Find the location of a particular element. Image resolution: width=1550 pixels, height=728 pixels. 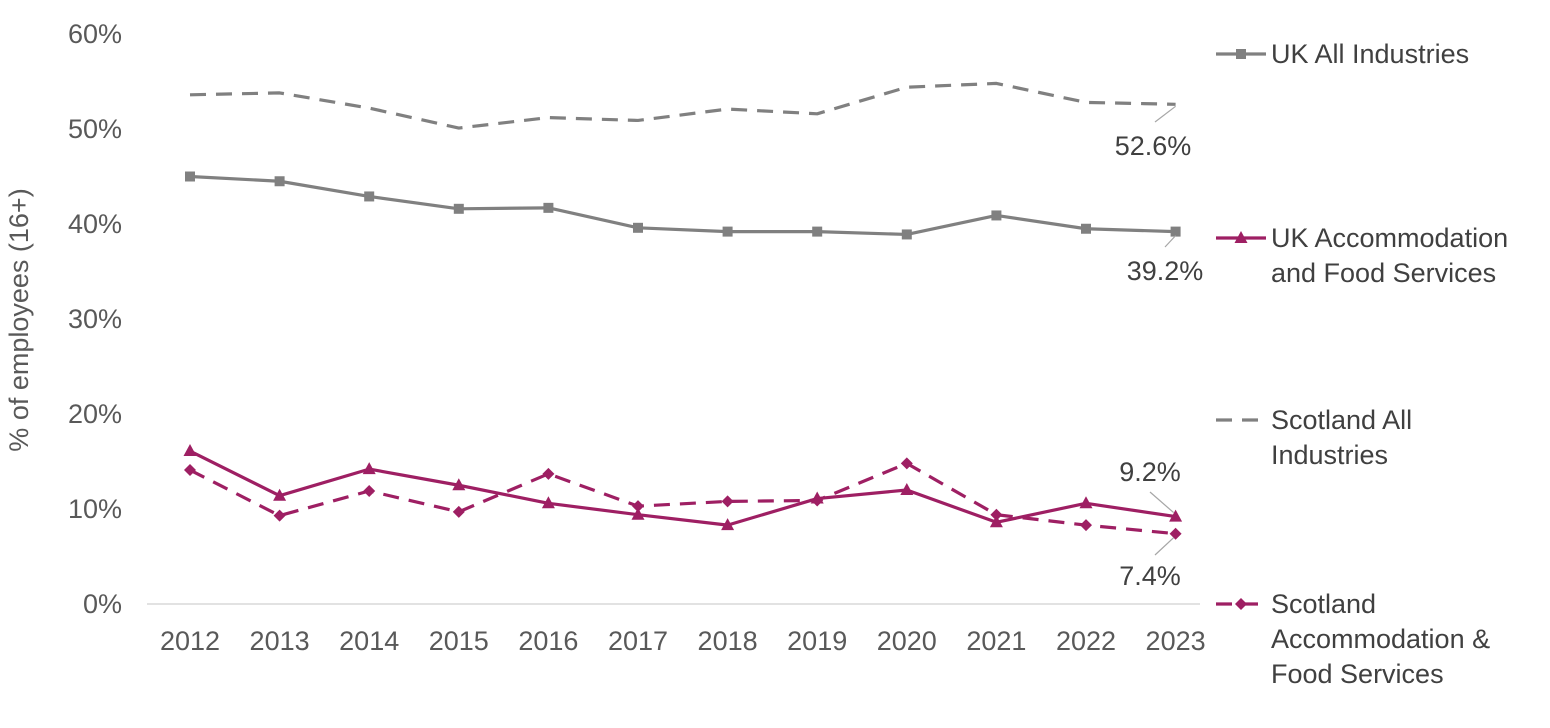

x-tick-label: 2014 is located at coordinates (369, 641).